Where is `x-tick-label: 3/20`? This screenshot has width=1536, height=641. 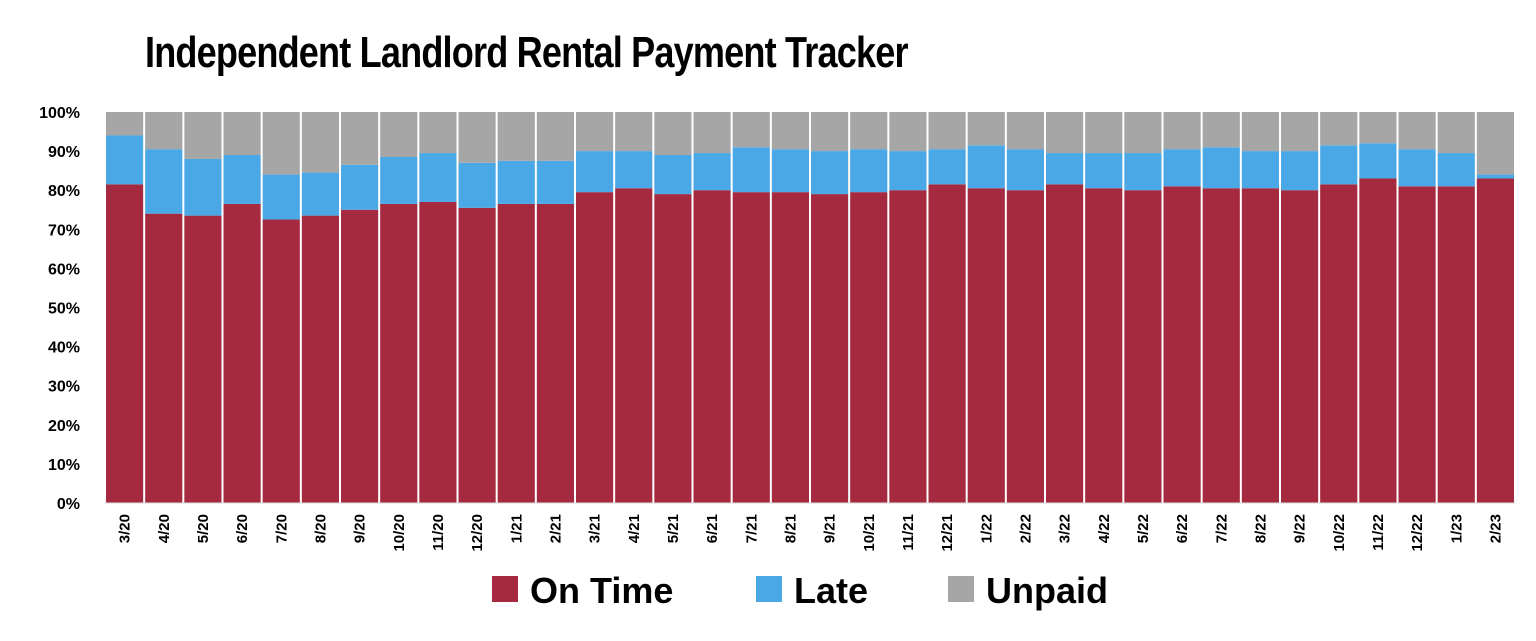 x-tick-label: 3/20 is located at coordinates (125, 528).